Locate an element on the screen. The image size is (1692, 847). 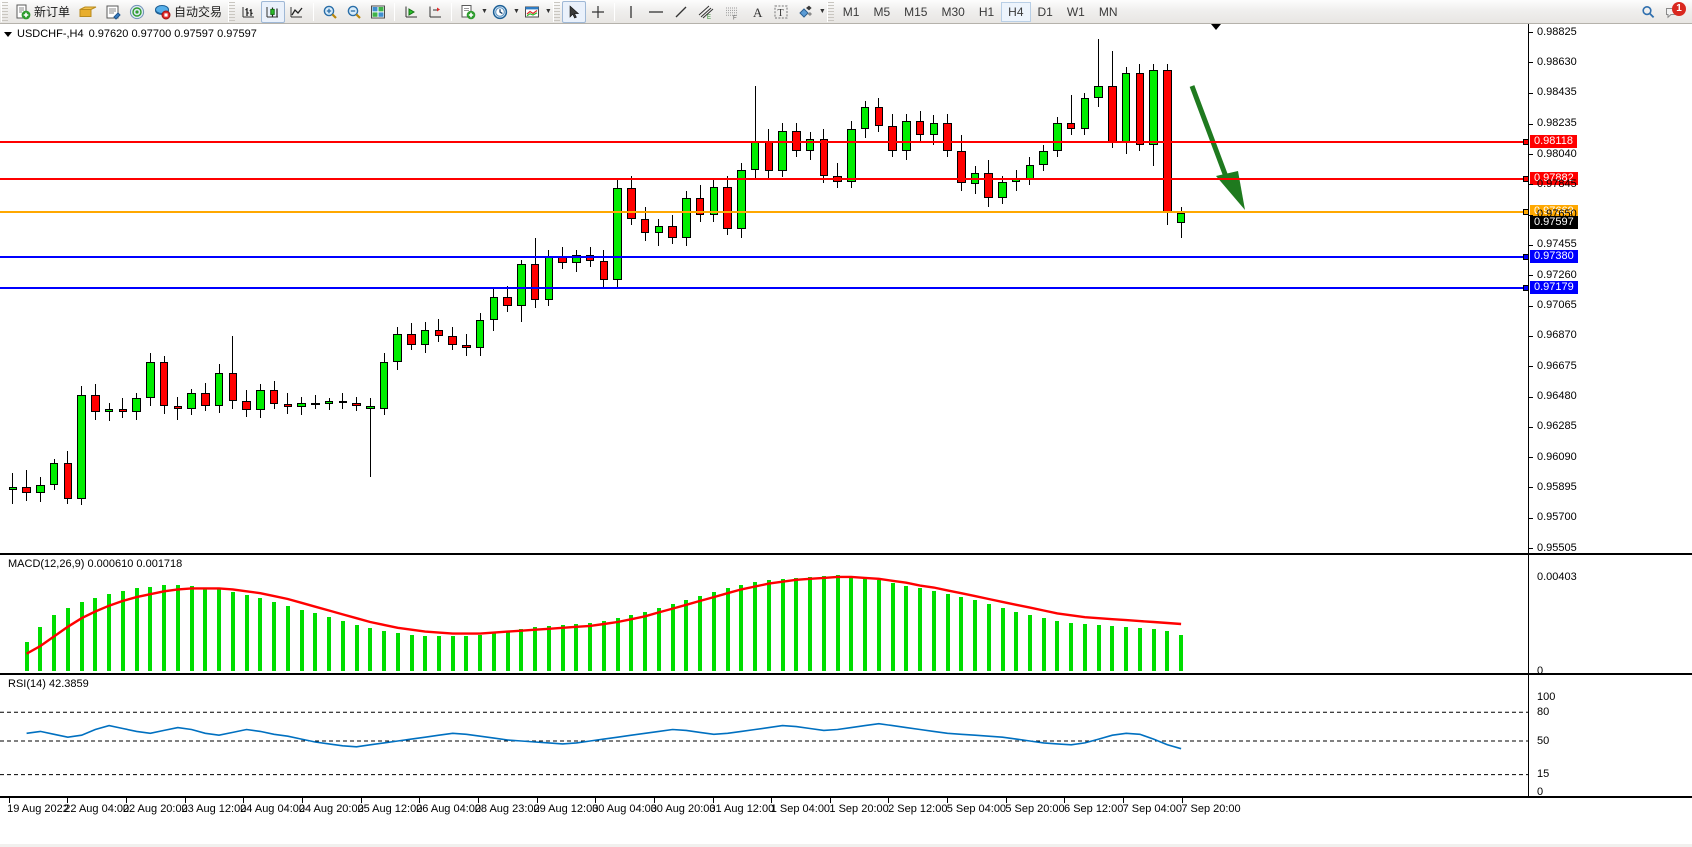
timeframe-m1: M1 is located at coordinates (851, 11).